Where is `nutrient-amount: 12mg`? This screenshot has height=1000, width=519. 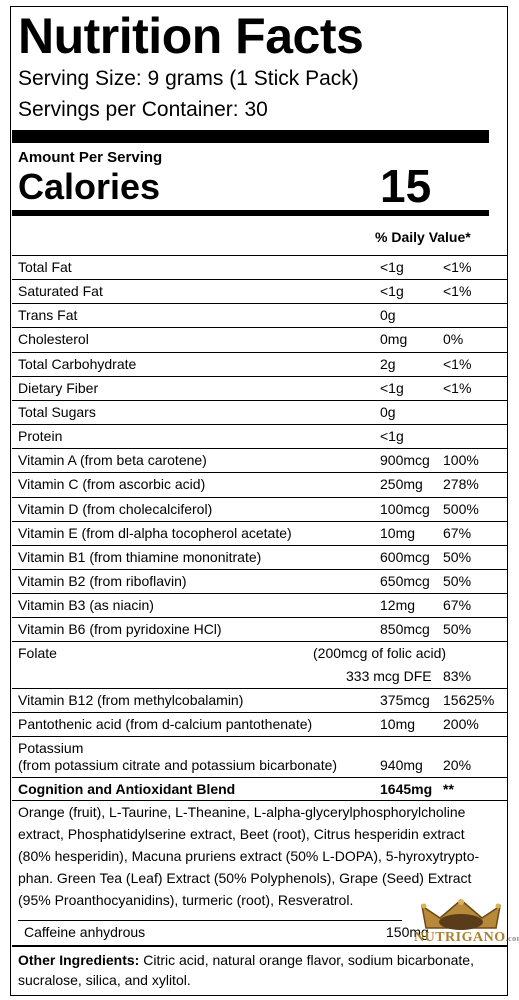
nutrient-amount: 12mg is located at coordinates (398, 605).